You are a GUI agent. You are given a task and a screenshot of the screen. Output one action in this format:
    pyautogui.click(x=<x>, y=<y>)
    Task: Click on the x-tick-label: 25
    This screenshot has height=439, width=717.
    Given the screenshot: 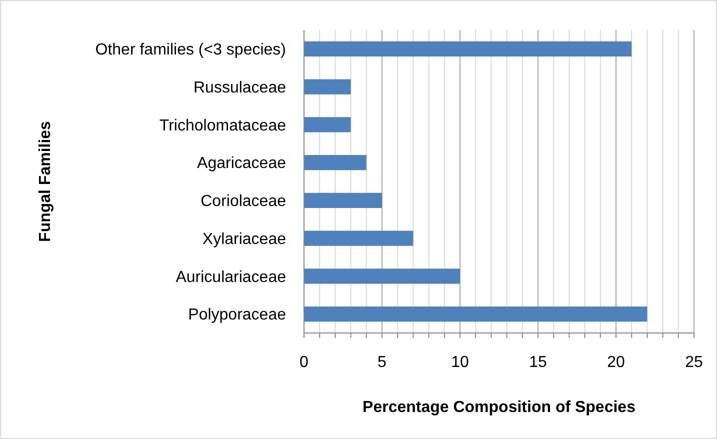 What is the action you would take?
    pyautogui.click(x=694, y=362)
    